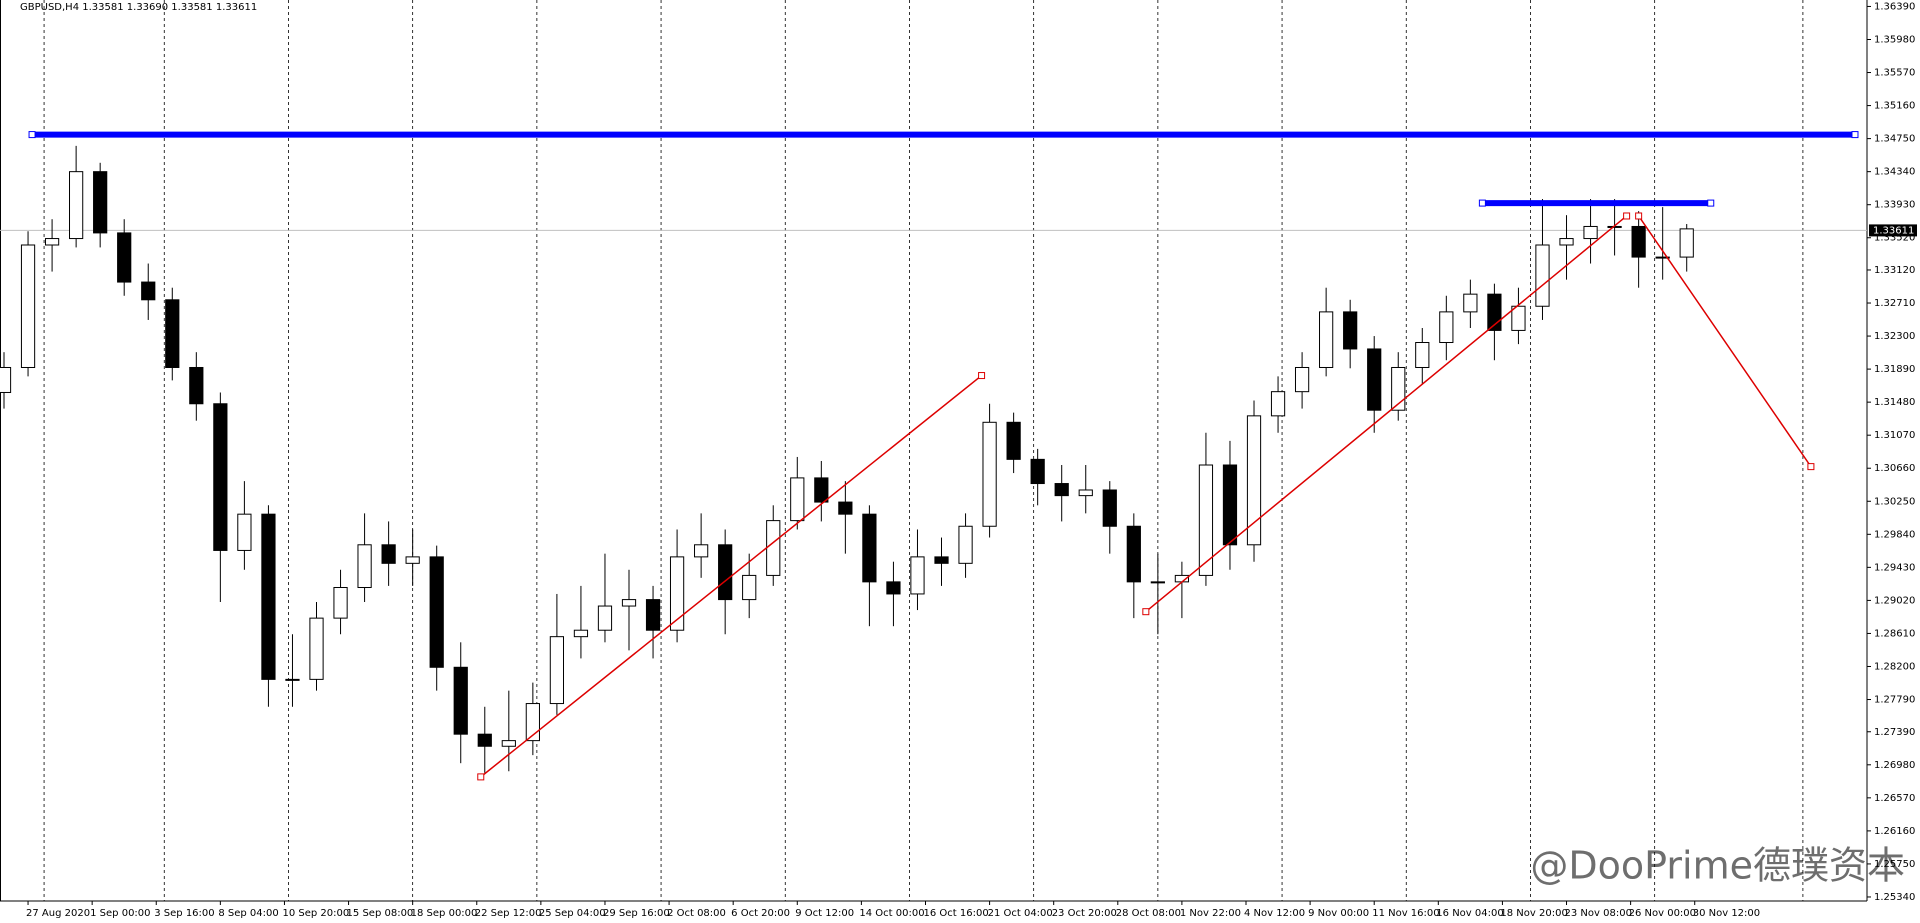 The height and width of the screenshot is (923, 1920). Describe the element at coordinates (1717, 866) in the screenshot. I see `watermark: @DooPrime德璞资本` at that location.